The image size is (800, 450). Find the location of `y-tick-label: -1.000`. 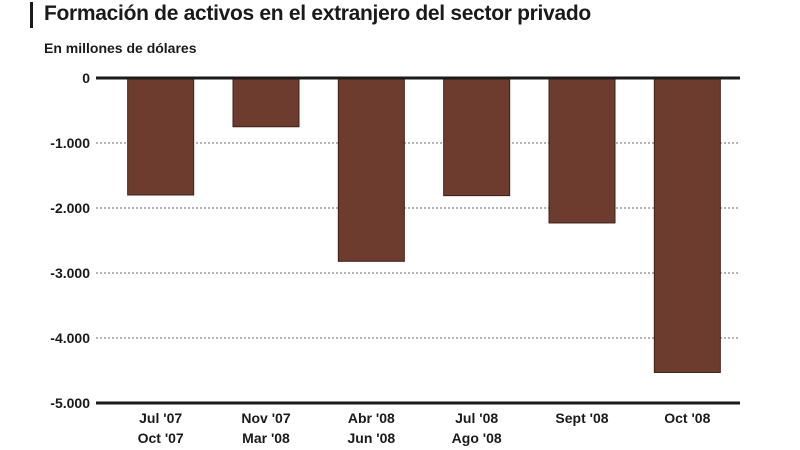

y-tick-label: -1.000 is located at coordinates (70, 143).